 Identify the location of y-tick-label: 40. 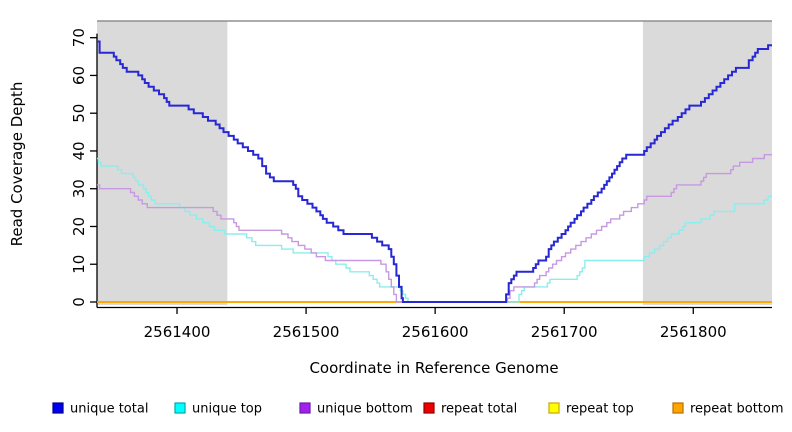
(79, 150).